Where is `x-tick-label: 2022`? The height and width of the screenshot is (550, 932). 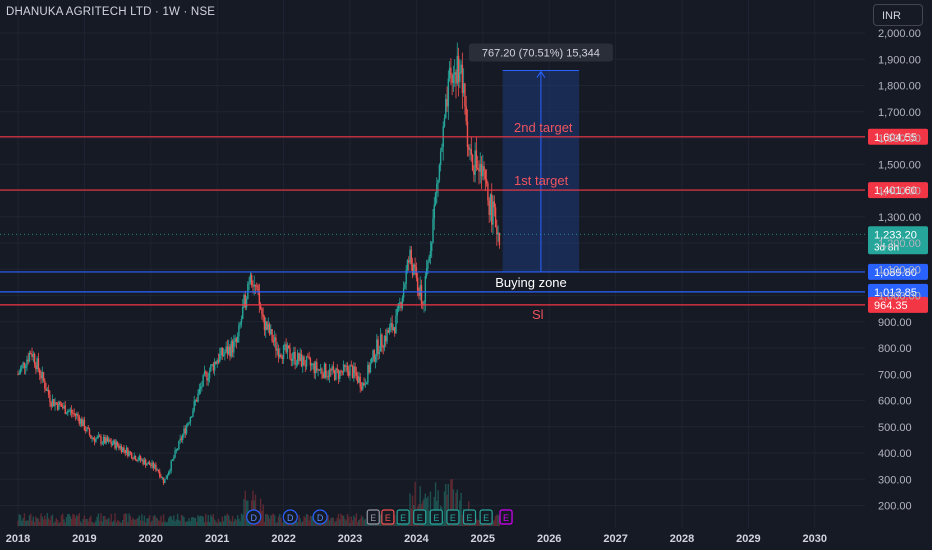 x-tick-label: 2022 is located at coordinates (283, 539).